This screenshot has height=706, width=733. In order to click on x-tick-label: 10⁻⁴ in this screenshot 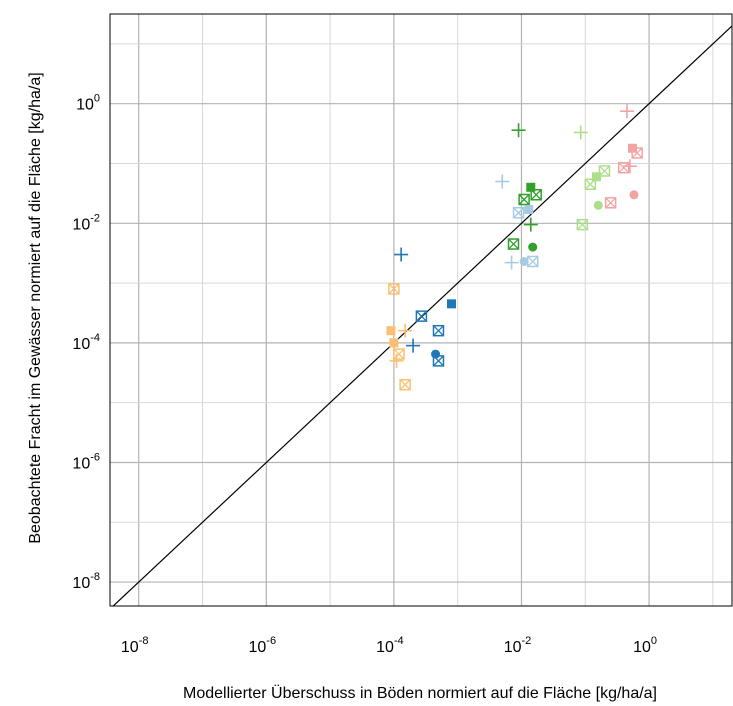, I will do `click(390, 645)`.